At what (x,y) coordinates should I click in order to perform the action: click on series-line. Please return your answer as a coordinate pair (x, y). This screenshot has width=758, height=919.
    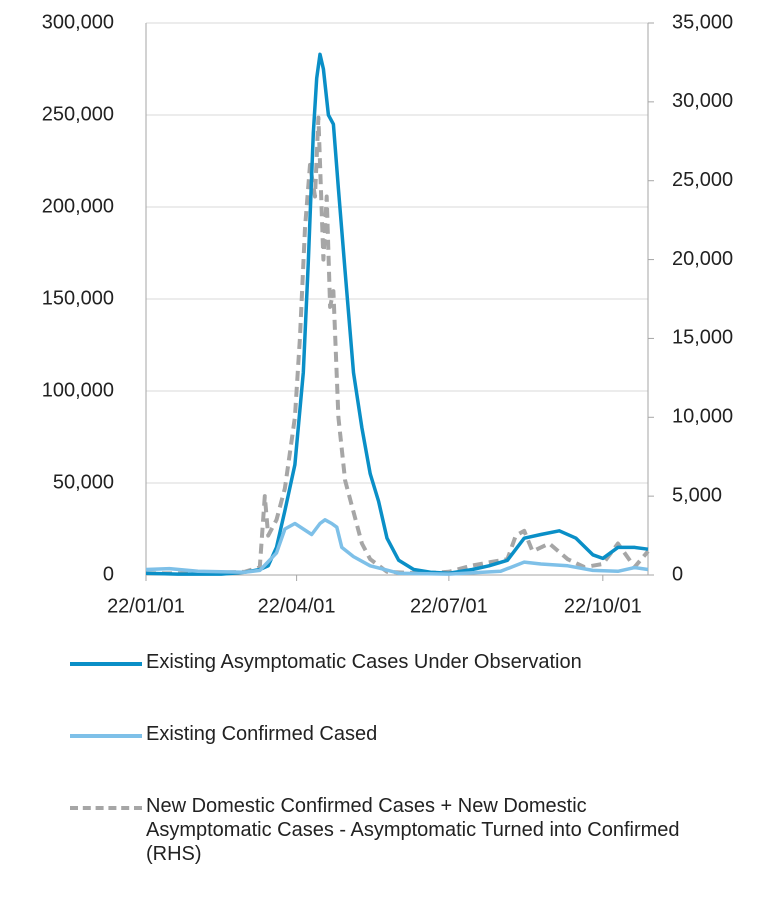
    Looking at the image, I should click on (397, 547).